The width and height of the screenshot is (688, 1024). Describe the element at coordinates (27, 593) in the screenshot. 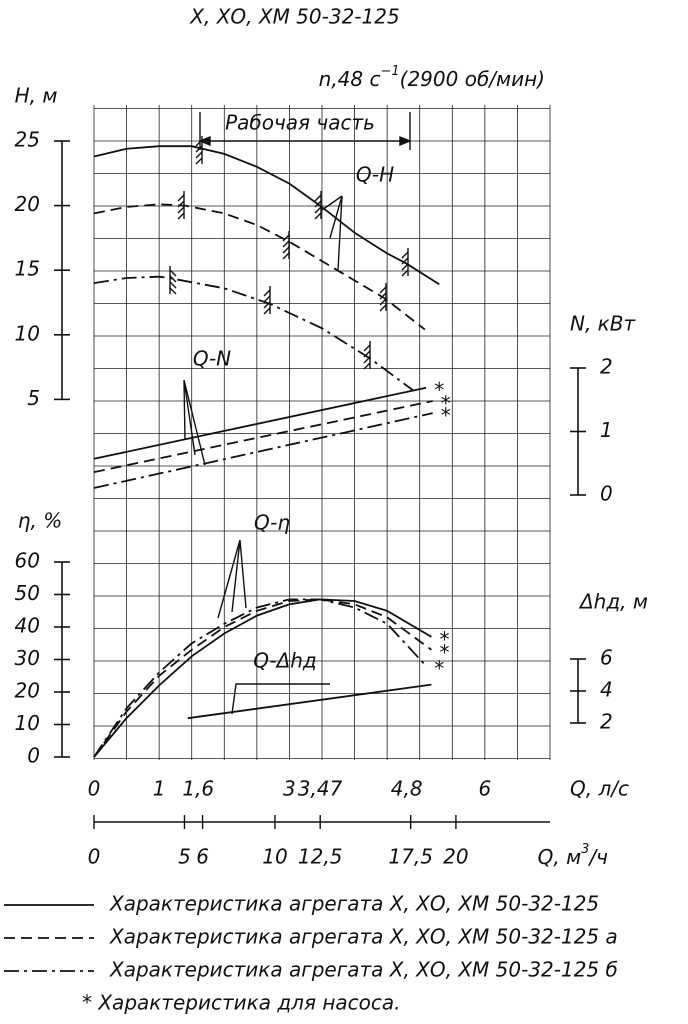

I see `y-tick-label: 50` at that location.